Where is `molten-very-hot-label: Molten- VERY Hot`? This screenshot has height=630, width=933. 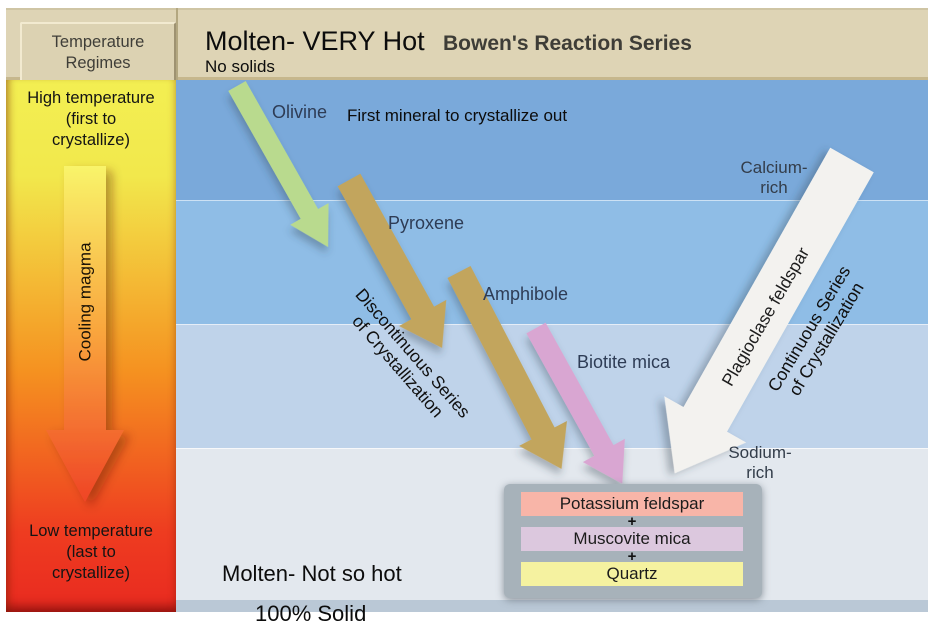 molten-very-hot-label: Molten- VERY Hot is located at coordinates (315, 41).